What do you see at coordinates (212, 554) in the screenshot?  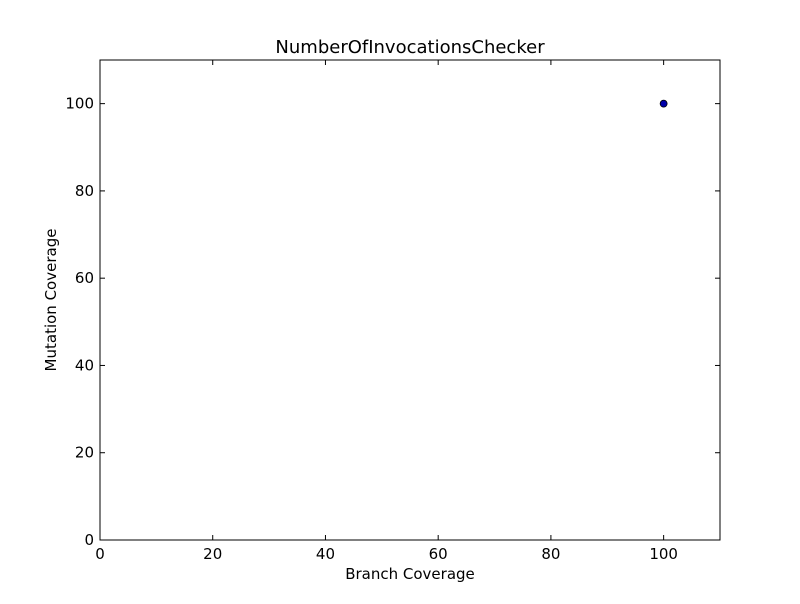 I see `x-tick-label: 20` at bounding box center [212, 554].